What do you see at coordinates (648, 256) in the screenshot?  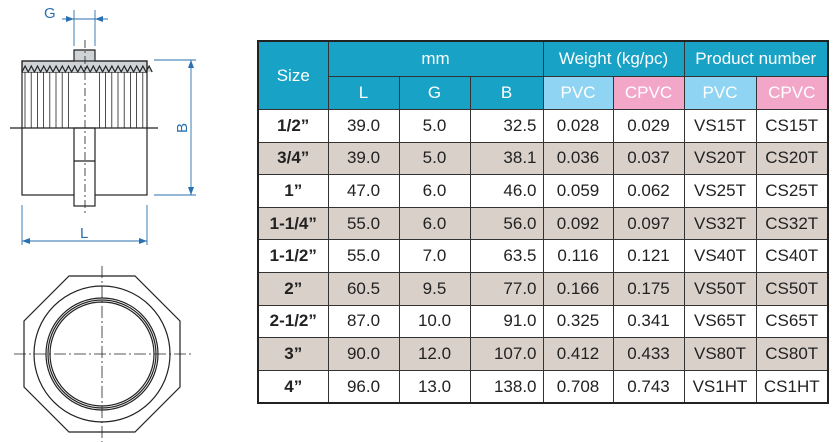 I see `value-cell: 0.121` at bounding box center [648, 256].